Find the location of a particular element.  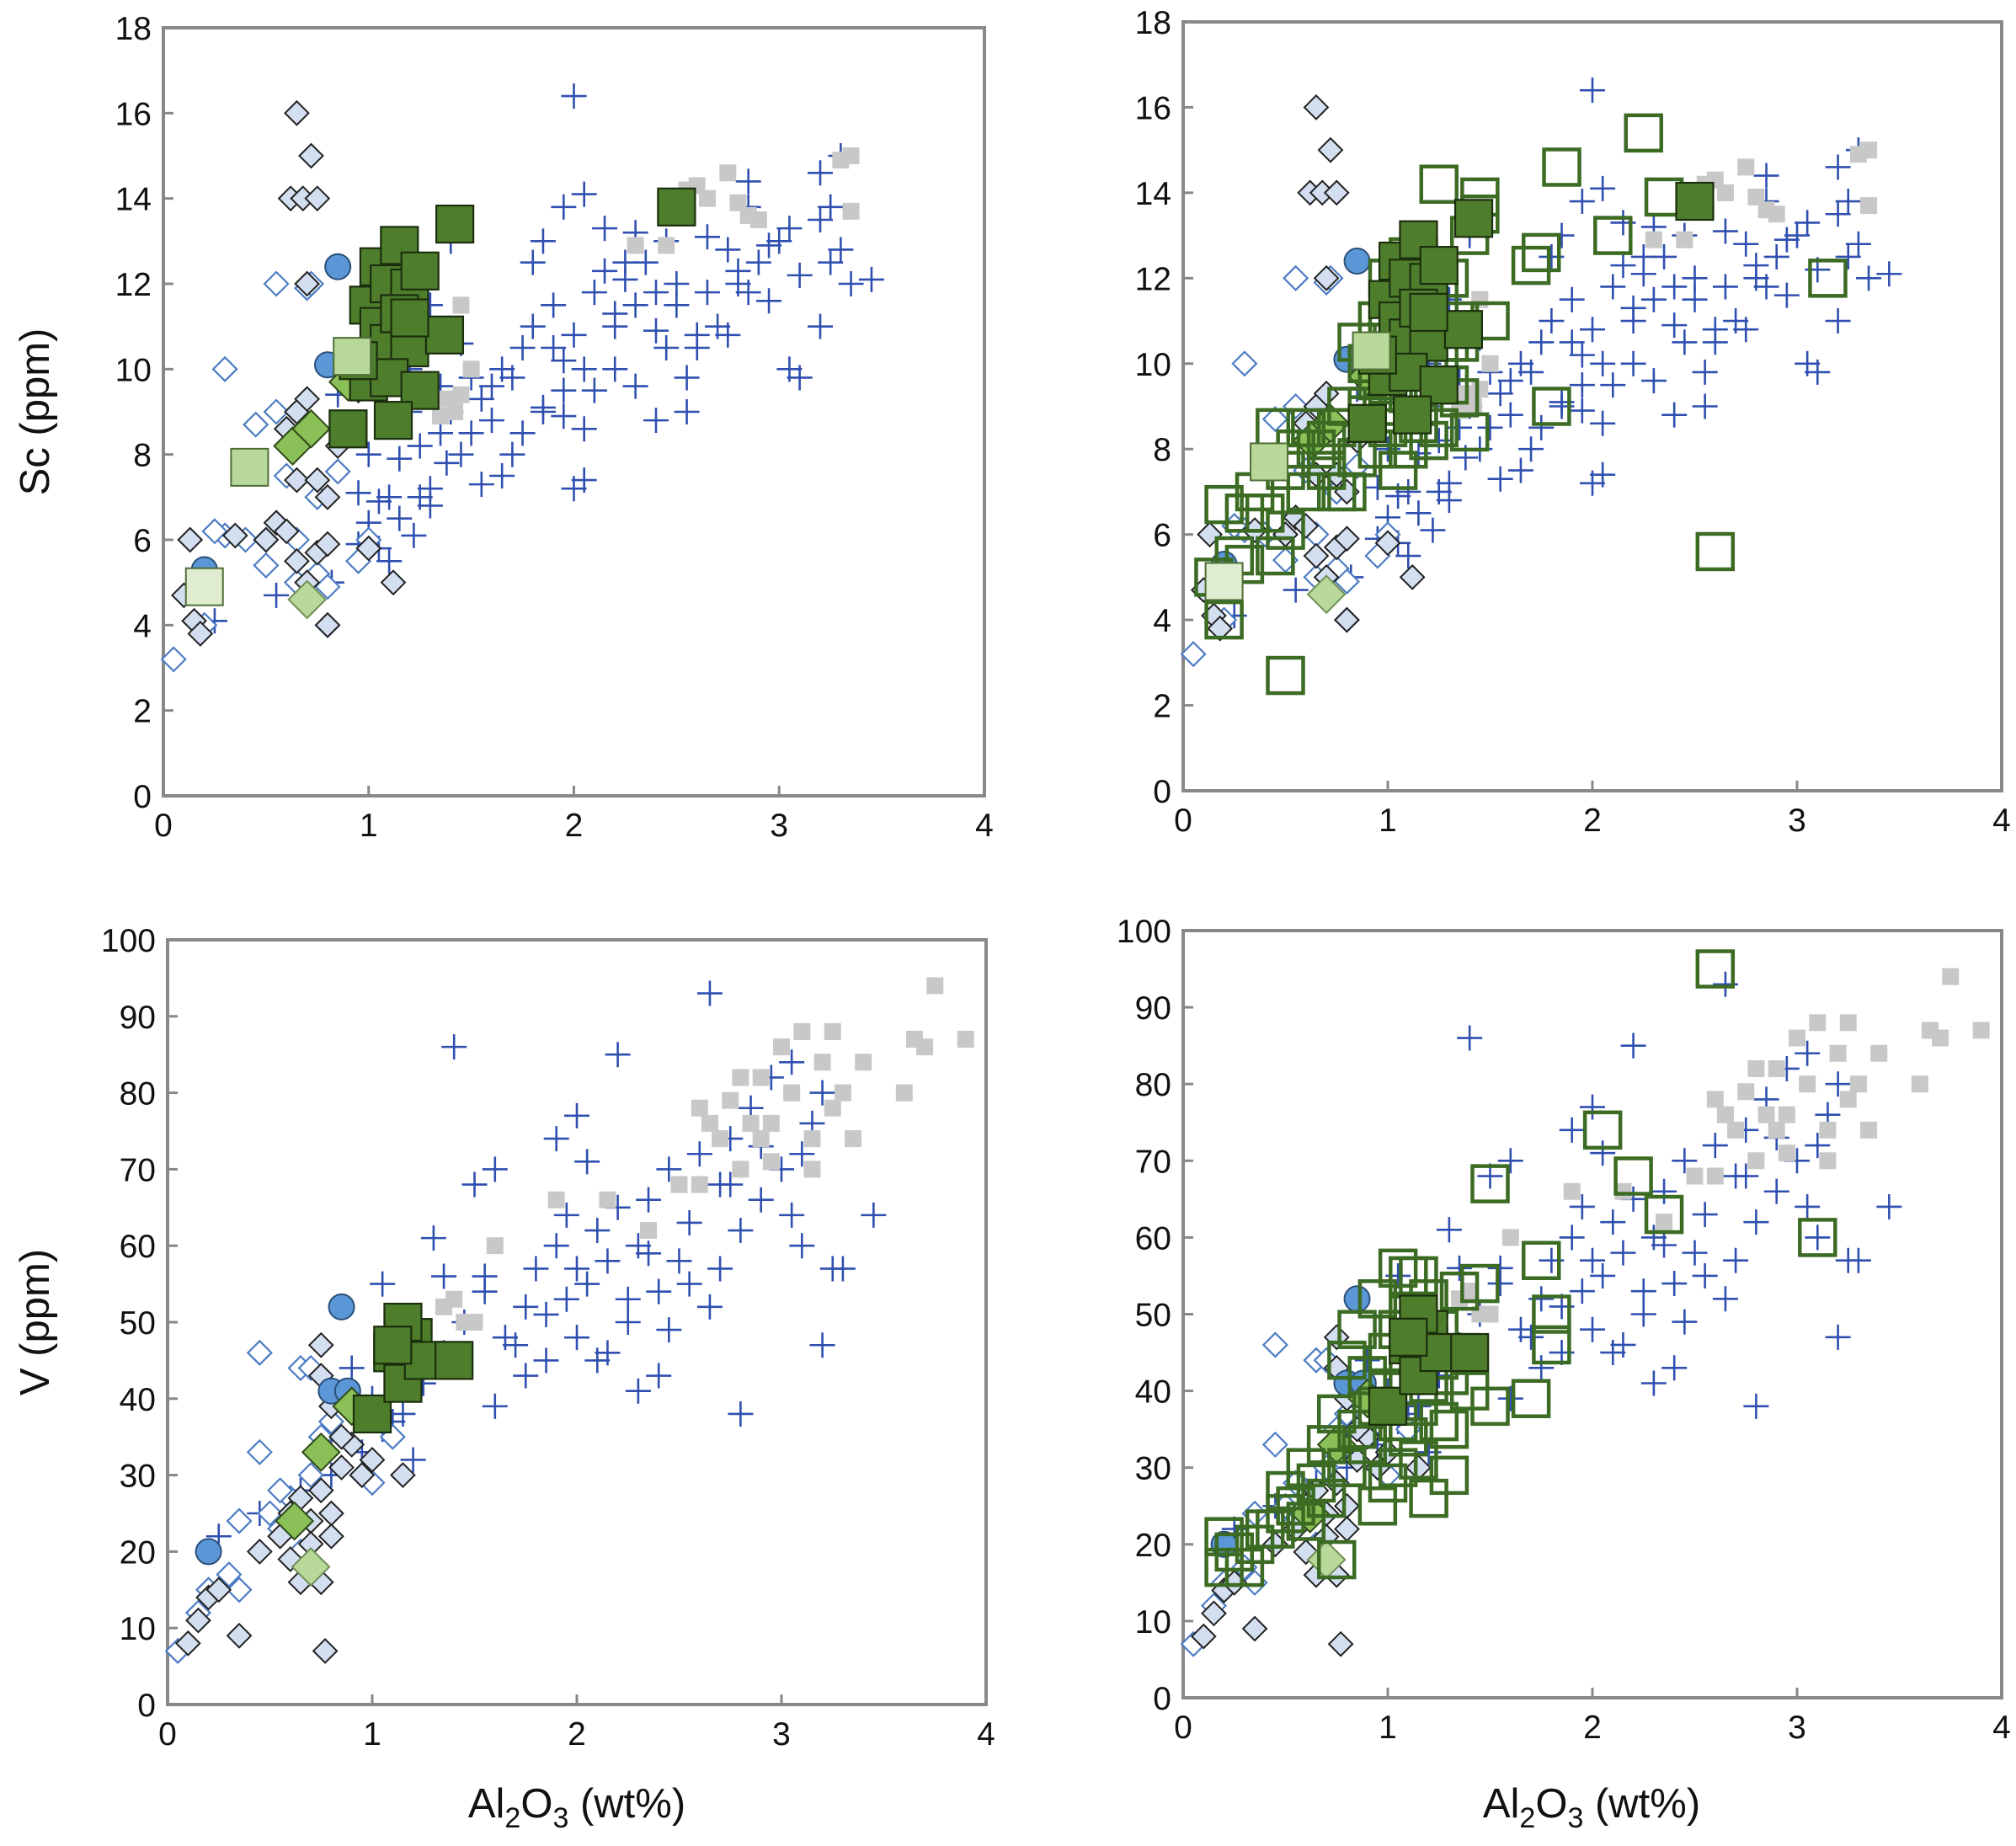

x-tick-label: 3 is located at coordinates (1797, 1728).